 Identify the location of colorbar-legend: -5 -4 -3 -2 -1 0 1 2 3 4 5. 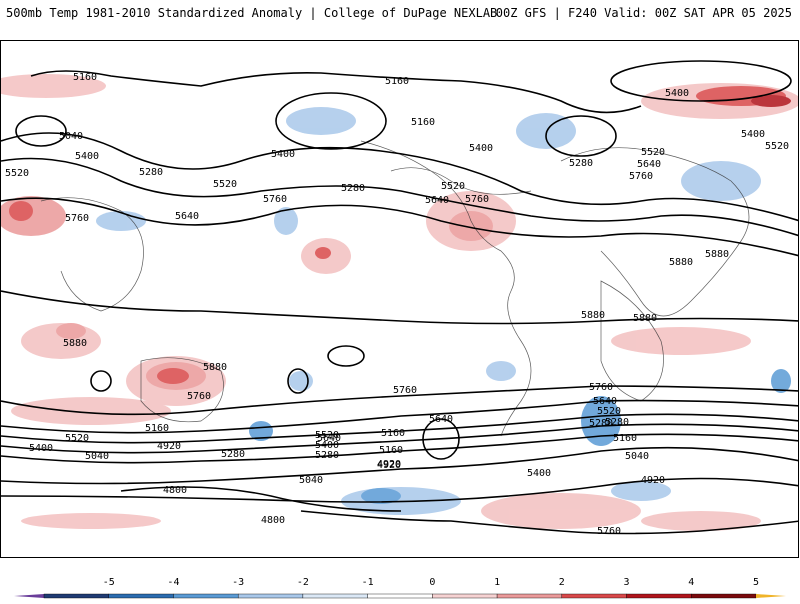
(400, 586).